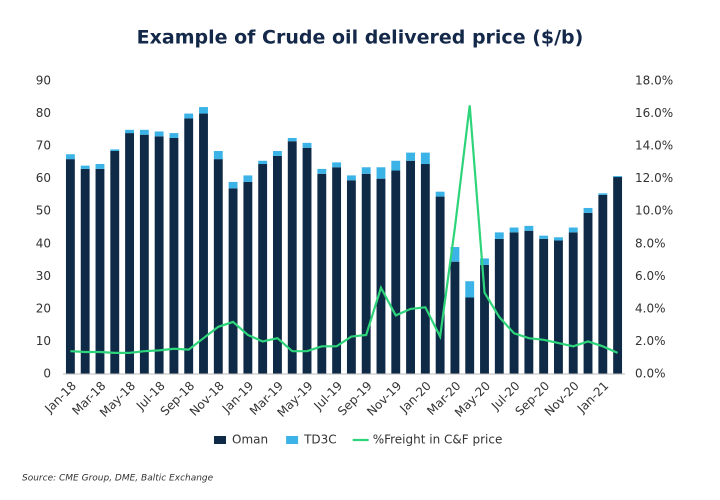 Image resolution: width=720 pixels, height=500 pixels. What do you see at coordinates (47, 374) in the screenshot?
I see `y-tick-label: 0` at bounding box center [47, 374].